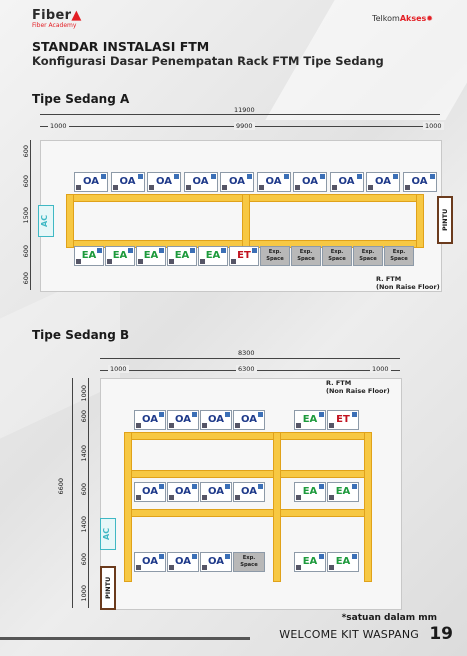  I want to click on door-a: PINTU, so click(445, 220).